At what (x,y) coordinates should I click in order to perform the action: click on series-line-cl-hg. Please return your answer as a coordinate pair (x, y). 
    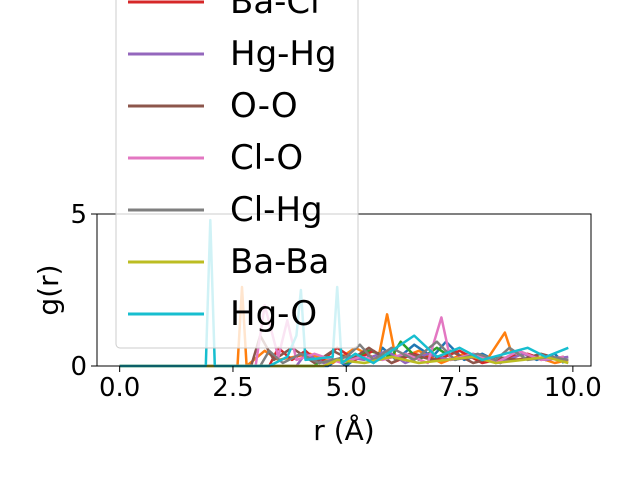
    Looking at the image, I should click on (344, 354).